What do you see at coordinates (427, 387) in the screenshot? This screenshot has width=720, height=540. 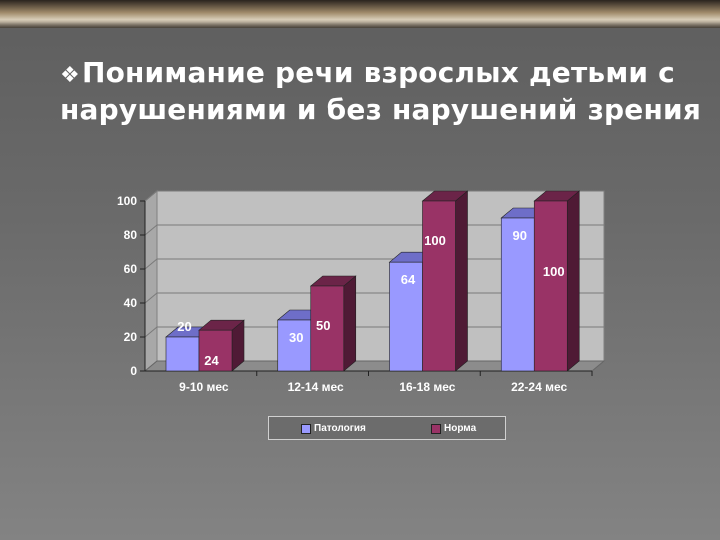 I see `x-tick-label: 16-18 мес` at bounding box center [427, 387].